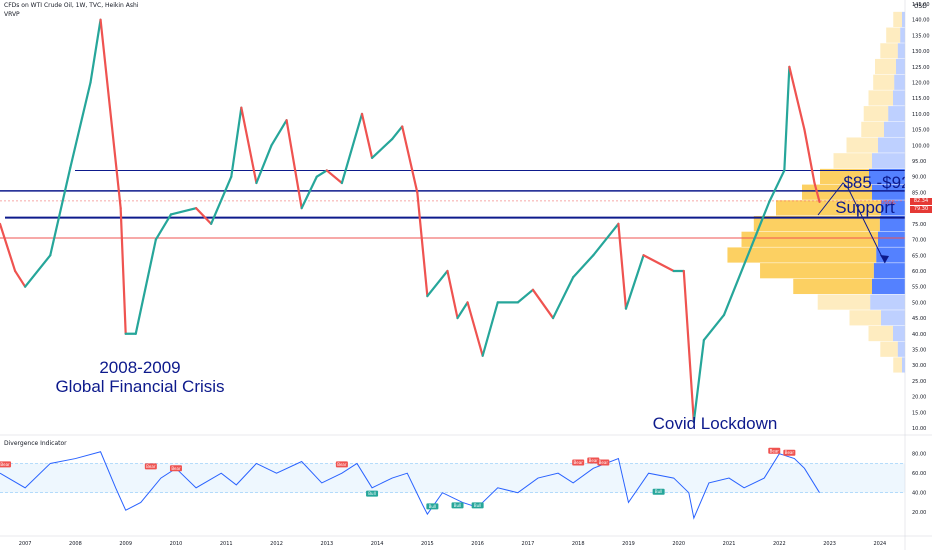  Describe the element at coordinates (678, 544) in the screenshot. I see `x-tick-label: 2020` at that location.